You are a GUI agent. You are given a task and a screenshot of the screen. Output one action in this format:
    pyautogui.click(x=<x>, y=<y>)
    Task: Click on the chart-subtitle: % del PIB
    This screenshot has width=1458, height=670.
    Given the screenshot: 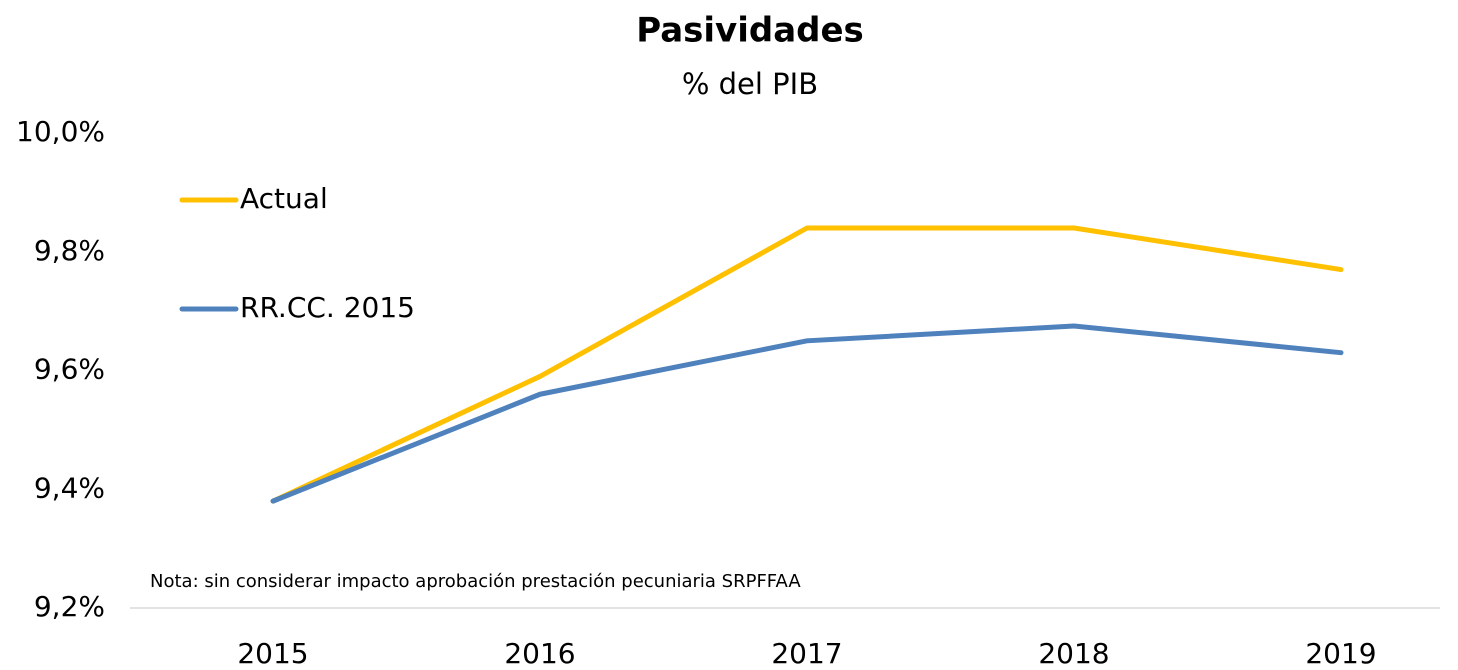 What is the action you would take?
    pyautogui.click(x=750, y=84)
    